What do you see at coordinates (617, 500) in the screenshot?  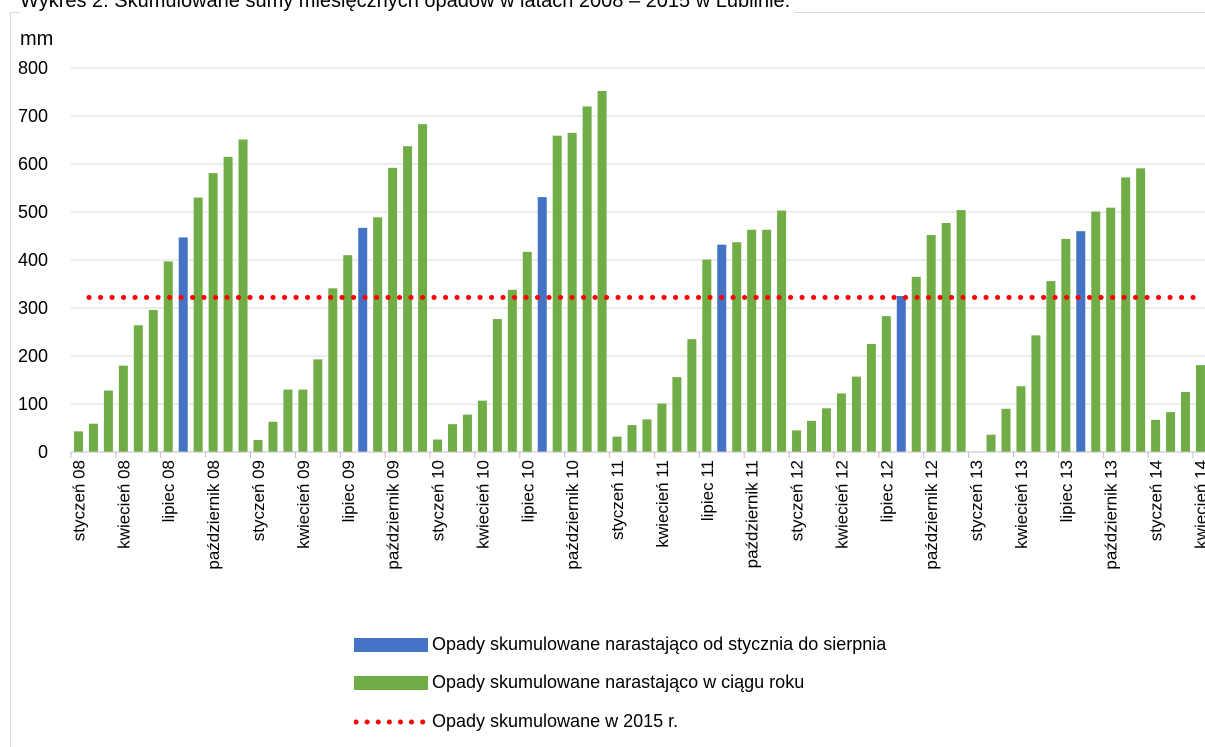 I see `x-tick-label: styczeń 11` at bounding box center [617, 500].